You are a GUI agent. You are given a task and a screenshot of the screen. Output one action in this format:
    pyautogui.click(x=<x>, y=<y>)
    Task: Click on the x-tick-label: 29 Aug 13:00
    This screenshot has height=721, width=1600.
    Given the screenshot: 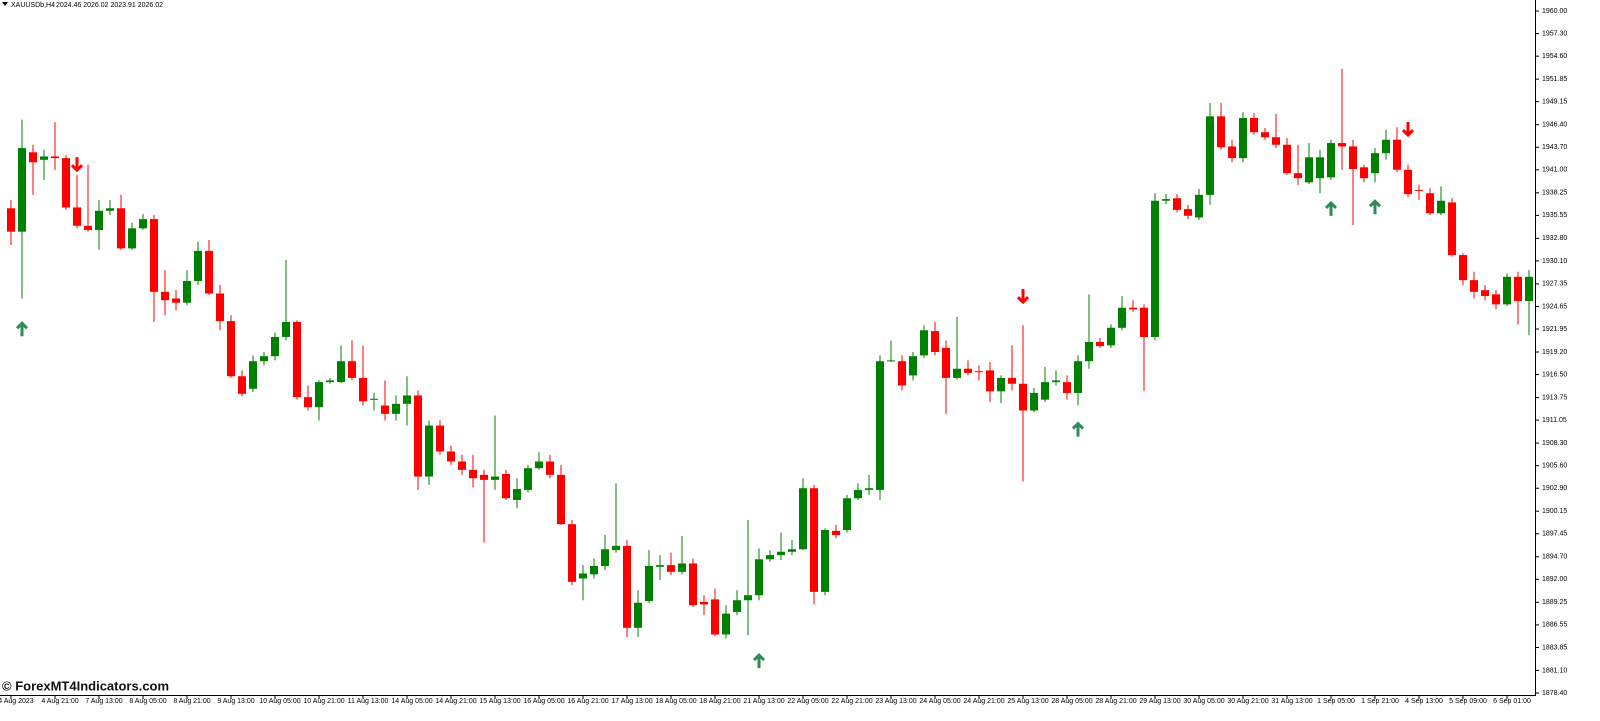 What is the action you would take?
    pyautogui.click(x=1159, y=701)
    